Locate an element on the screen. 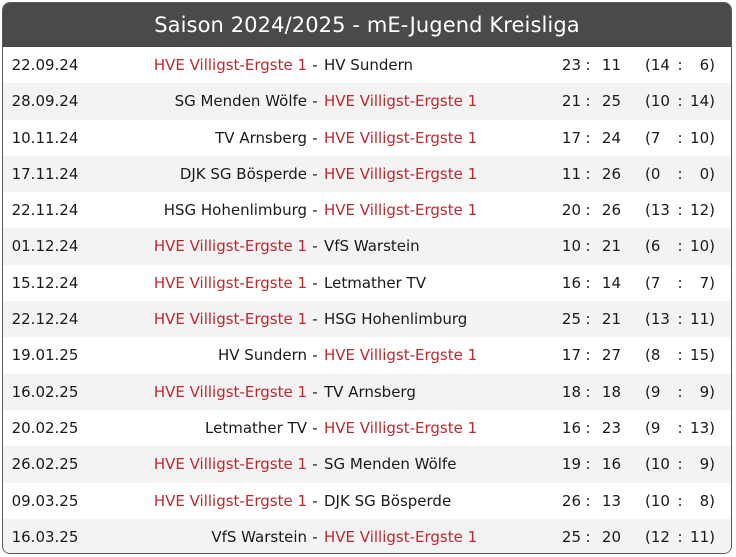 This screenshot has width=736, height=557. game-date: 20.02.25 is located at coordinates (45, 427).